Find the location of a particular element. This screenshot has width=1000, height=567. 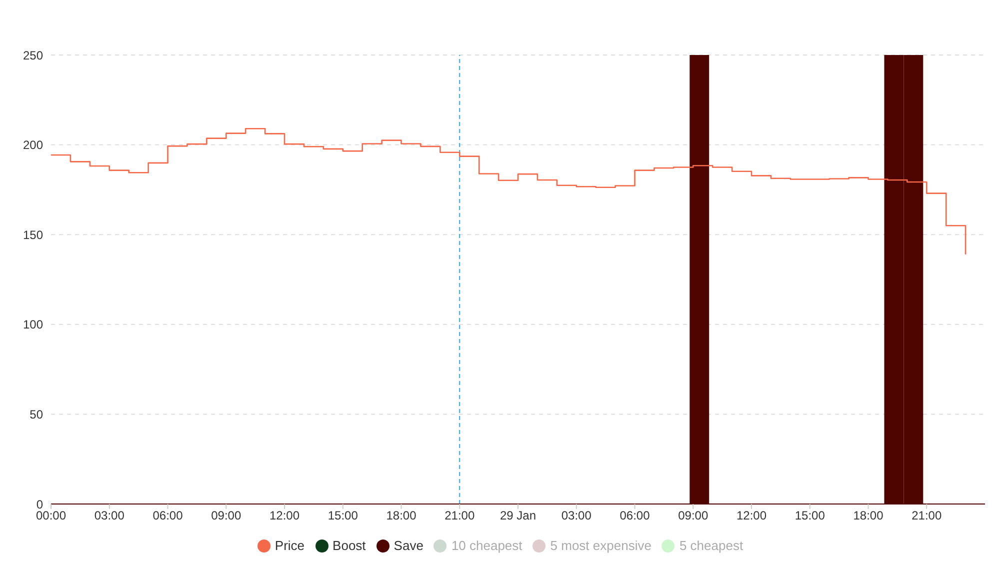

legend-label: Boost is located at coordinates (349, 545).